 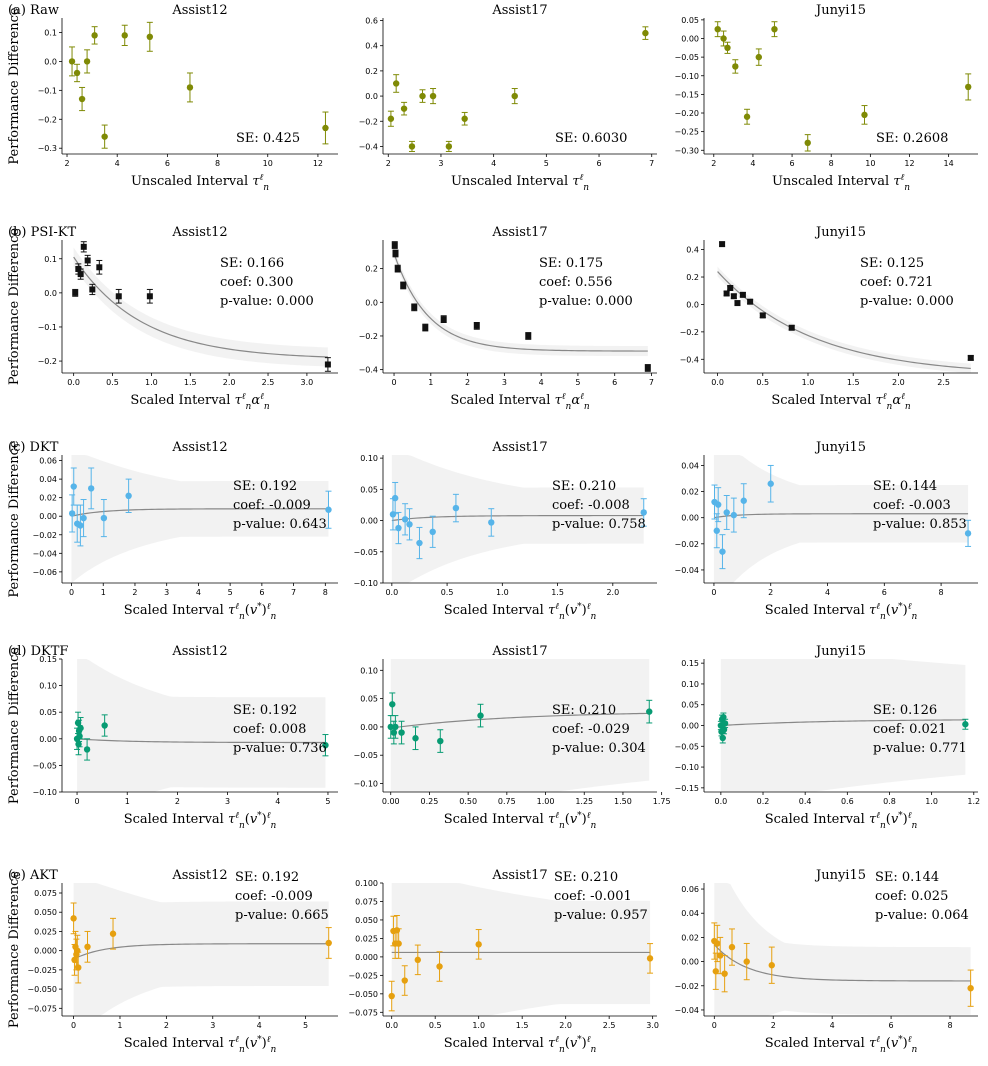 What do you see at coordinates (363, 975) in the screenshot?
I see `y-tick-label: −0.025` at bounding box center [363, 975].